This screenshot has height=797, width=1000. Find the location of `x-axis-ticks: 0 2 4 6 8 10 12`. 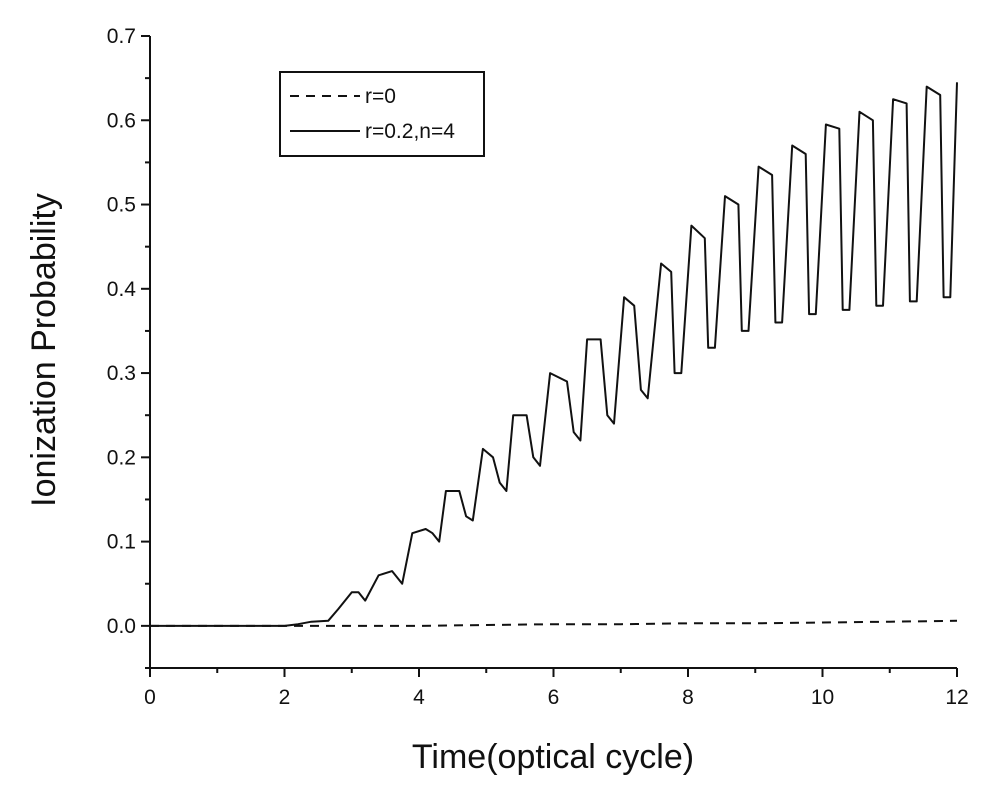

x-axis-ticks: 0 2 4 6 8 10 12 is located at coordinates (556, 688).